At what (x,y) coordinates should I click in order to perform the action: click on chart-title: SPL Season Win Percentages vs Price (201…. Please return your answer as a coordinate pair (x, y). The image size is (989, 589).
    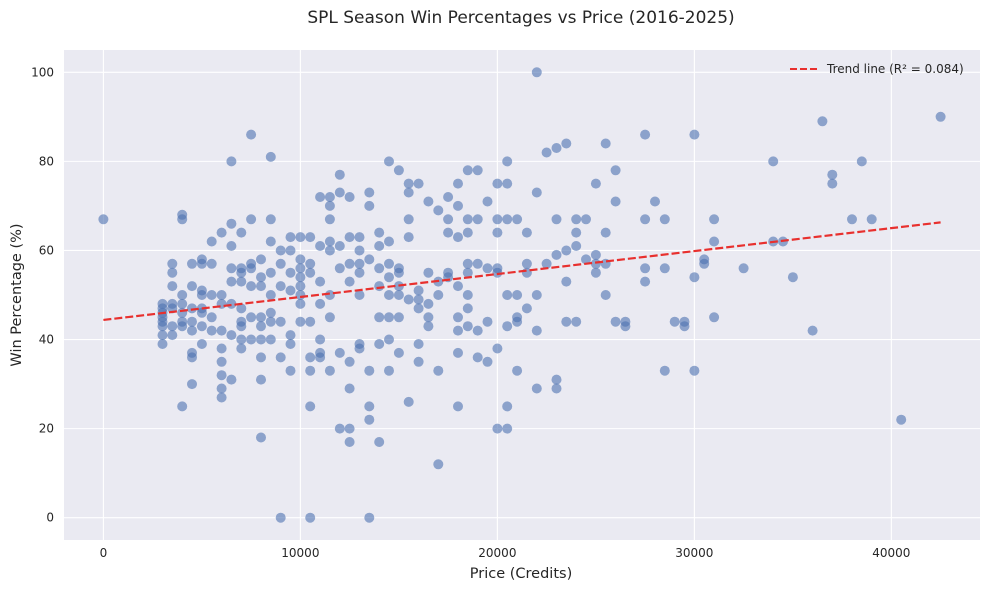
    Looking at the image, I should click on (520, 18).